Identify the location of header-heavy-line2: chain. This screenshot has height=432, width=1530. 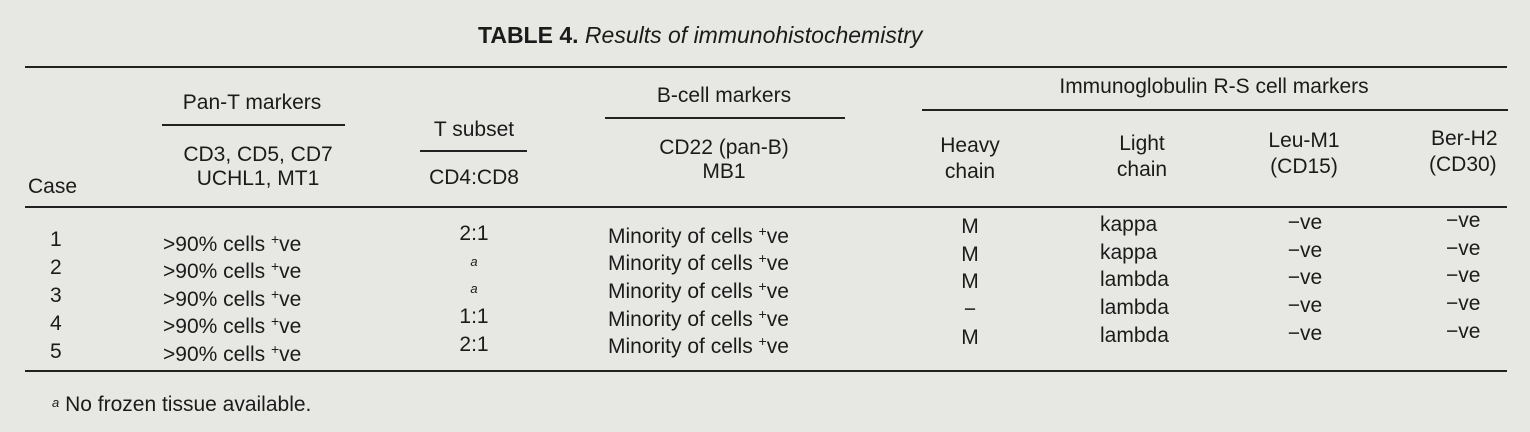
(970, 171).